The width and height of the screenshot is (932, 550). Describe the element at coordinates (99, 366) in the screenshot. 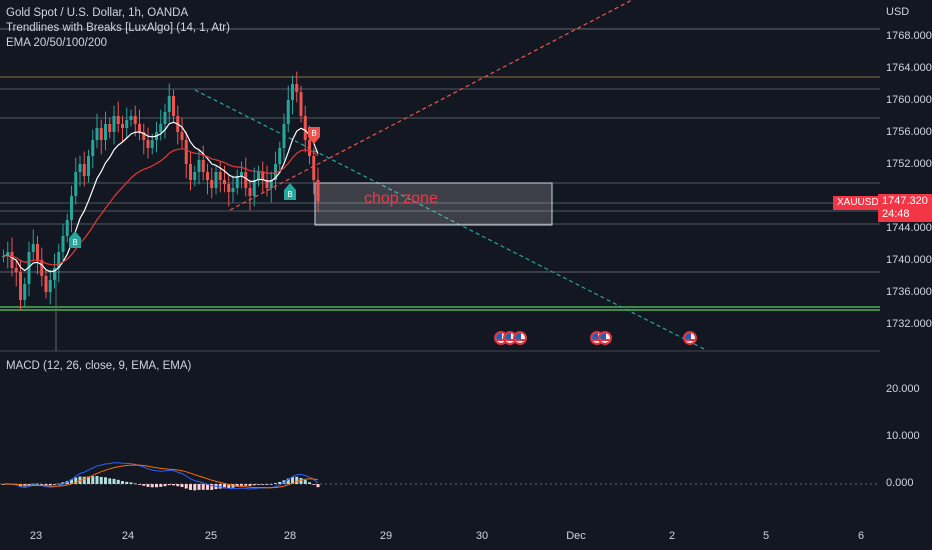

I see `macd-legend: MACD (12, 26, close, 9, EMA, EMA)` at that location.